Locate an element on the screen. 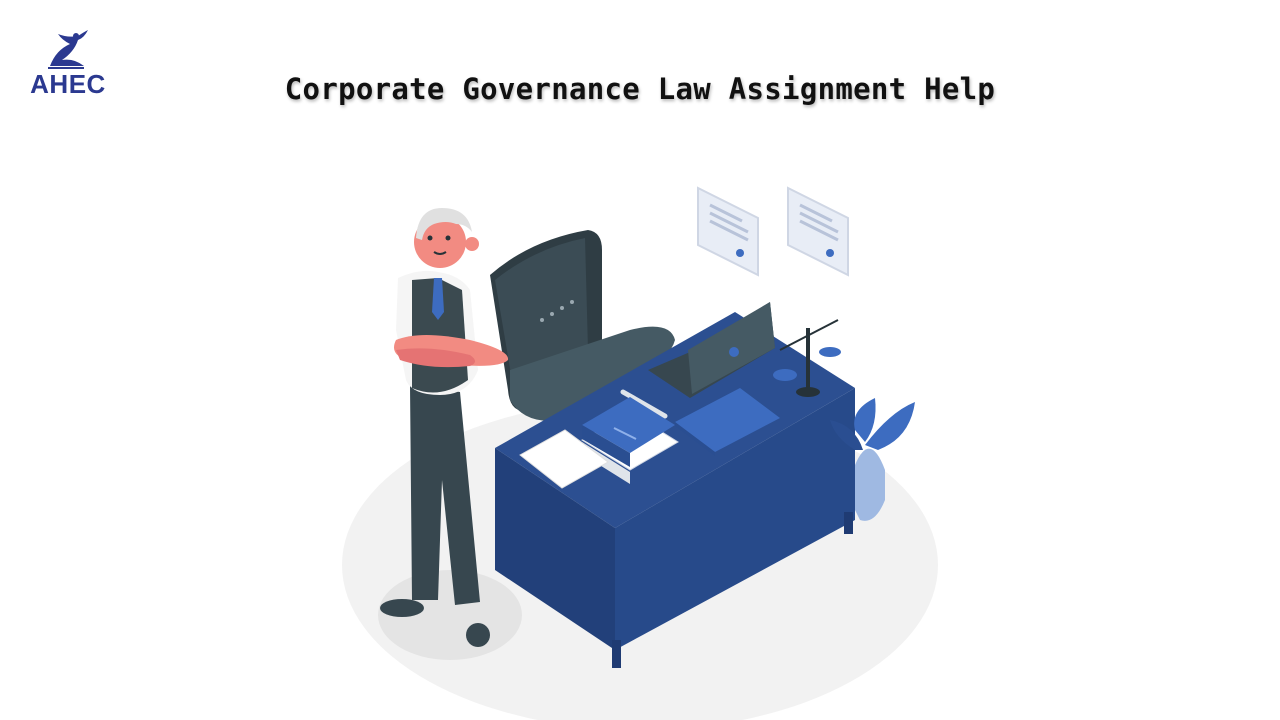  ahec-logo: AHEC is located at coordinates (68, 65).